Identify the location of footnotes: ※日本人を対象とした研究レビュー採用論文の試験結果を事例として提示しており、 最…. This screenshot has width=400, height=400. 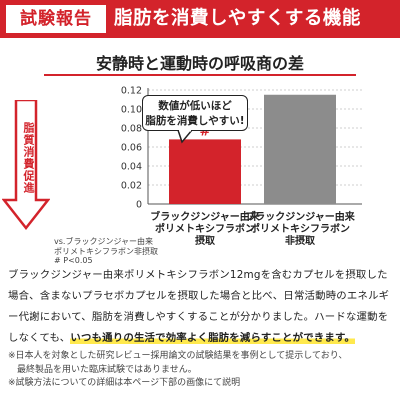
(202, 370).